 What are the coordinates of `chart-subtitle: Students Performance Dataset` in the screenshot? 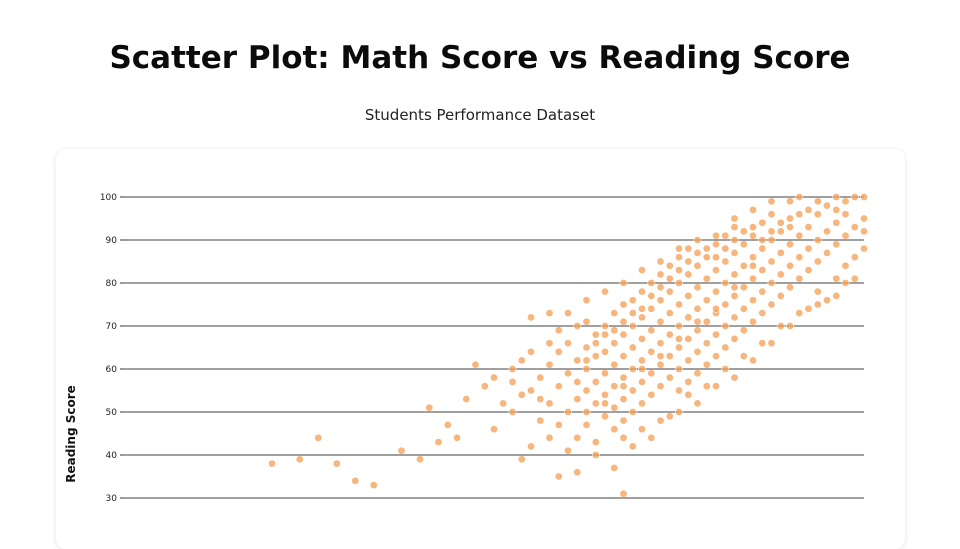 It's located at (480, 115).